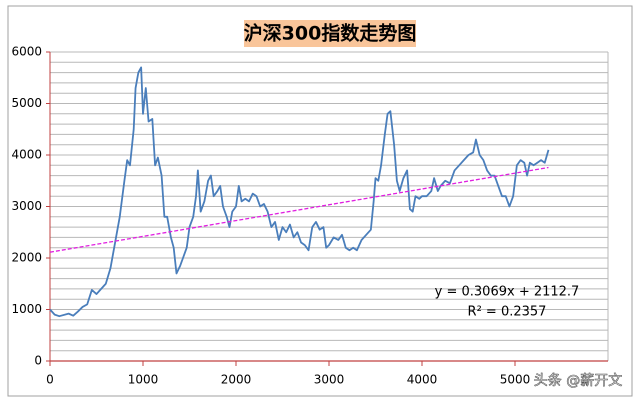 The height and width of the screenshot is (404, 640). I want to click on y-tick-label: 6000, so click(26, 52).